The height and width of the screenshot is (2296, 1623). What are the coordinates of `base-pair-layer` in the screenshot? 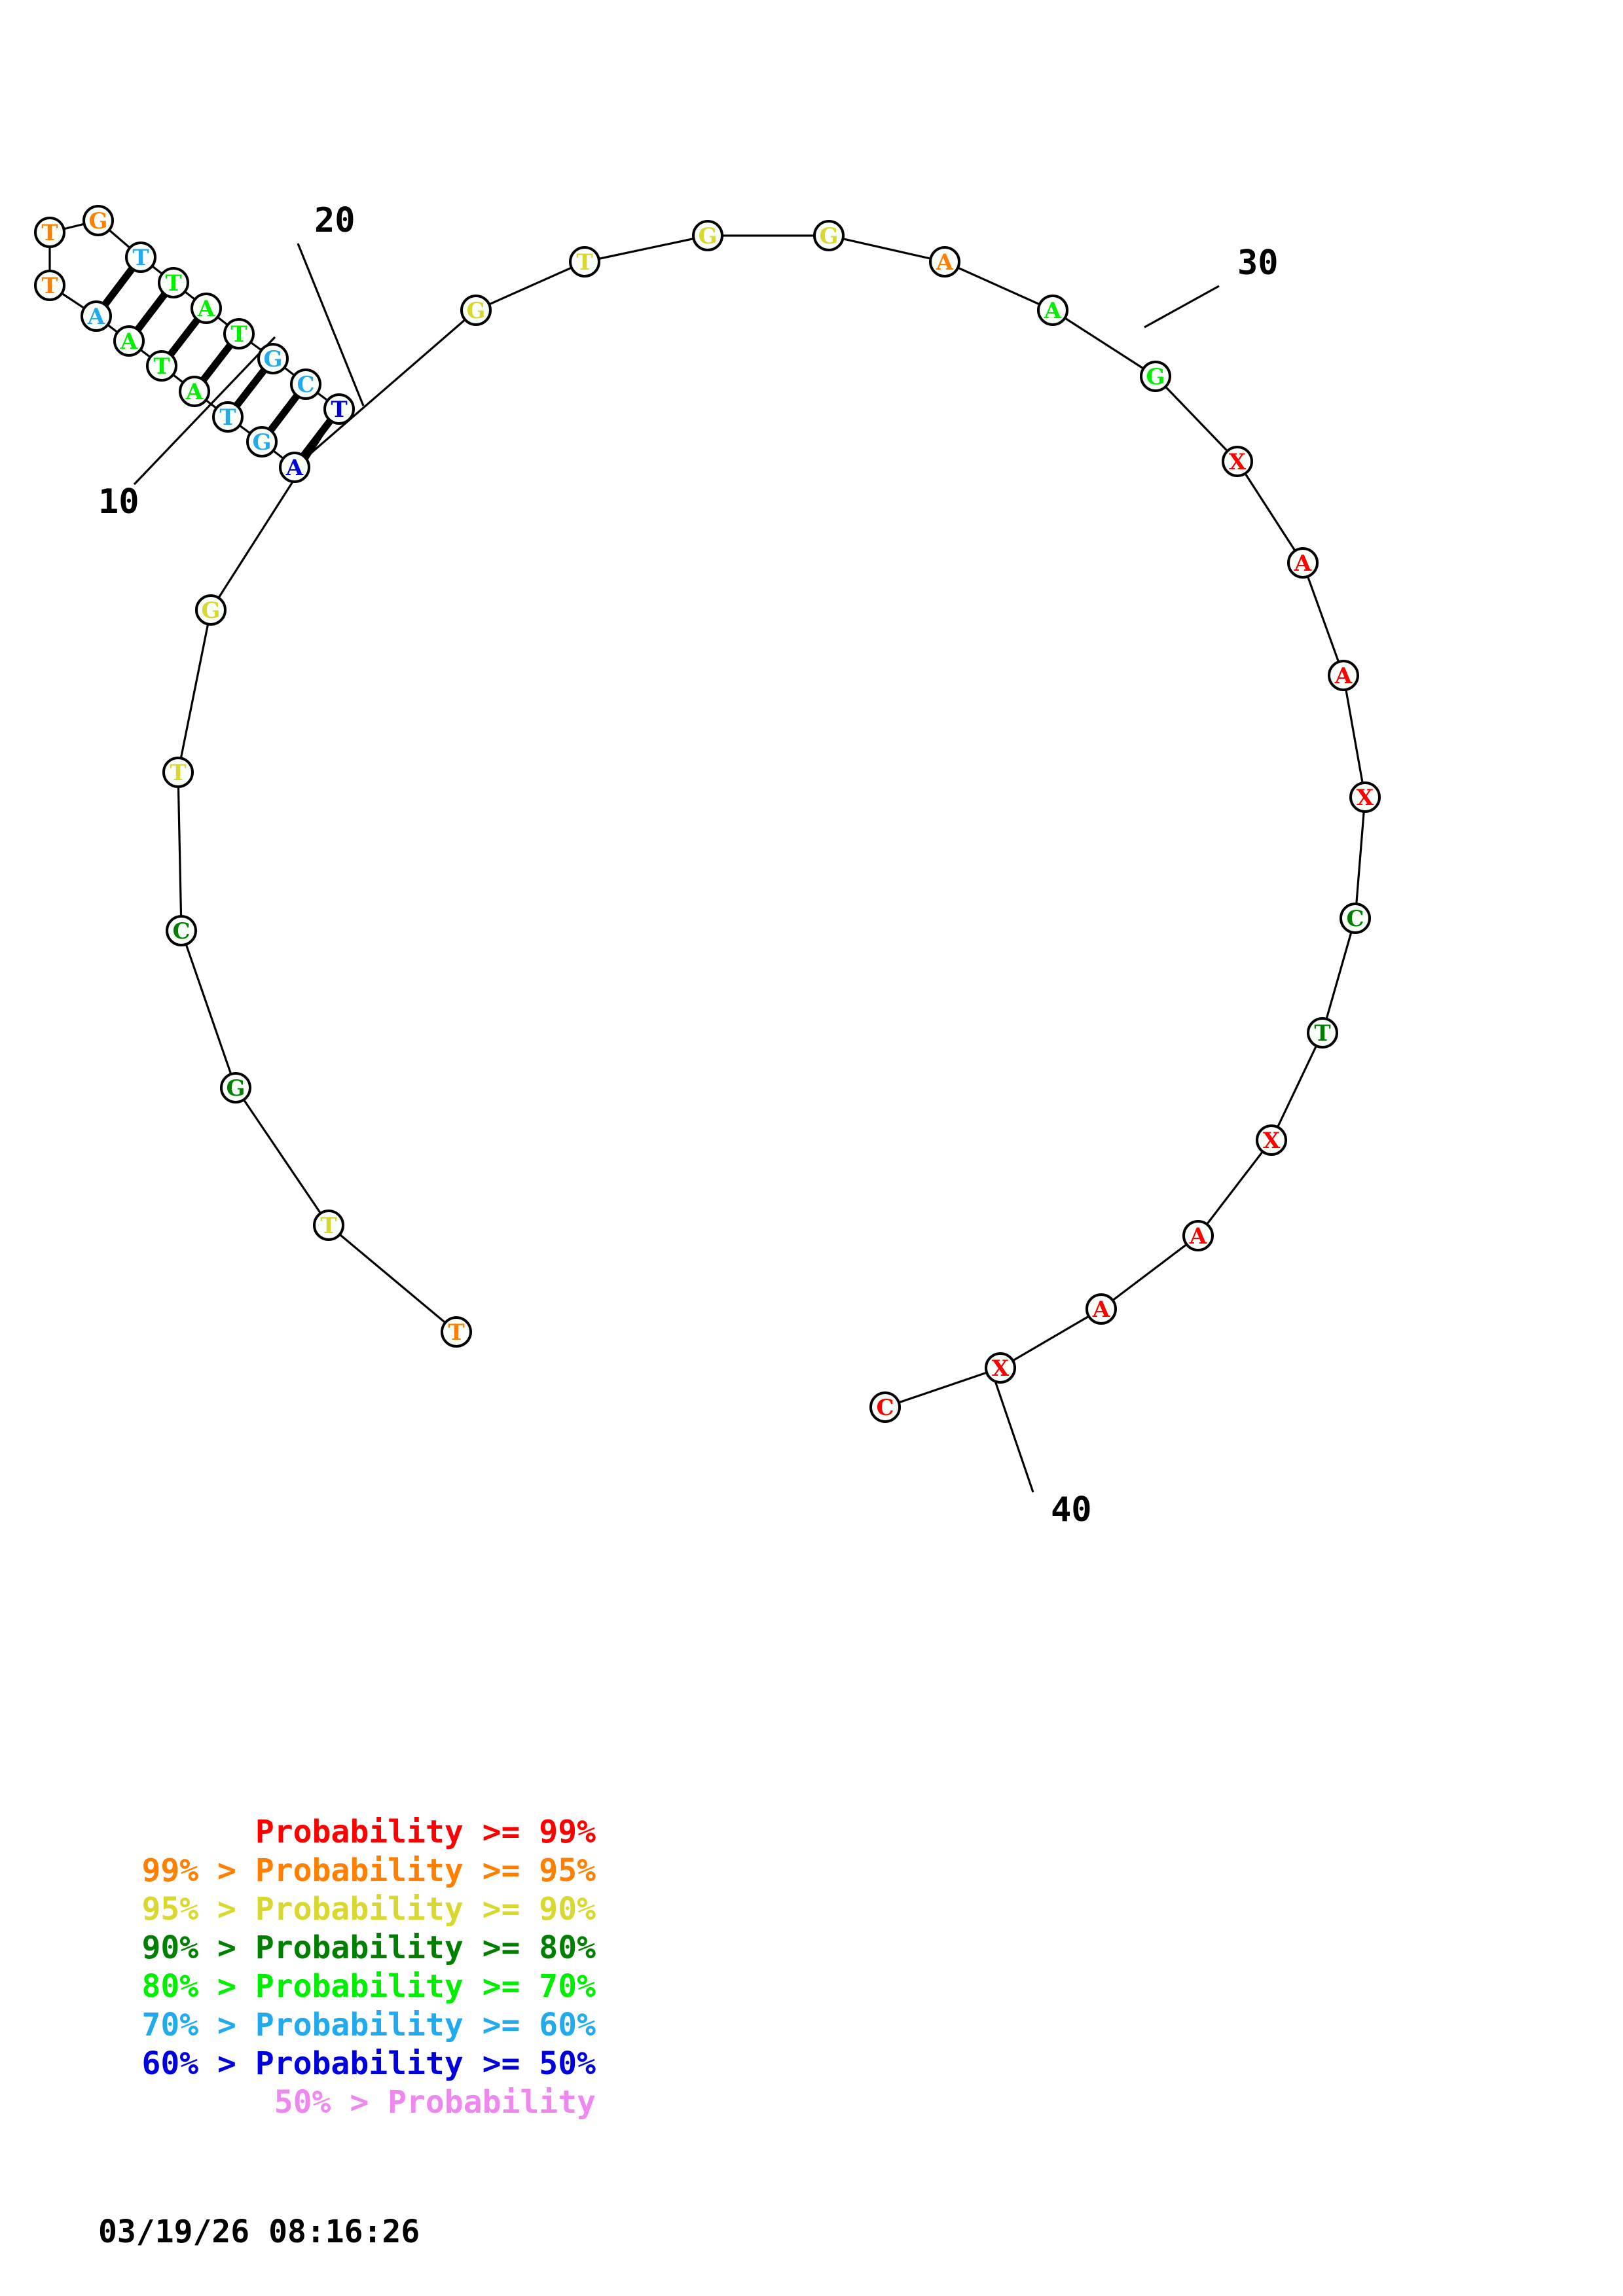 It's located at (217, 363).